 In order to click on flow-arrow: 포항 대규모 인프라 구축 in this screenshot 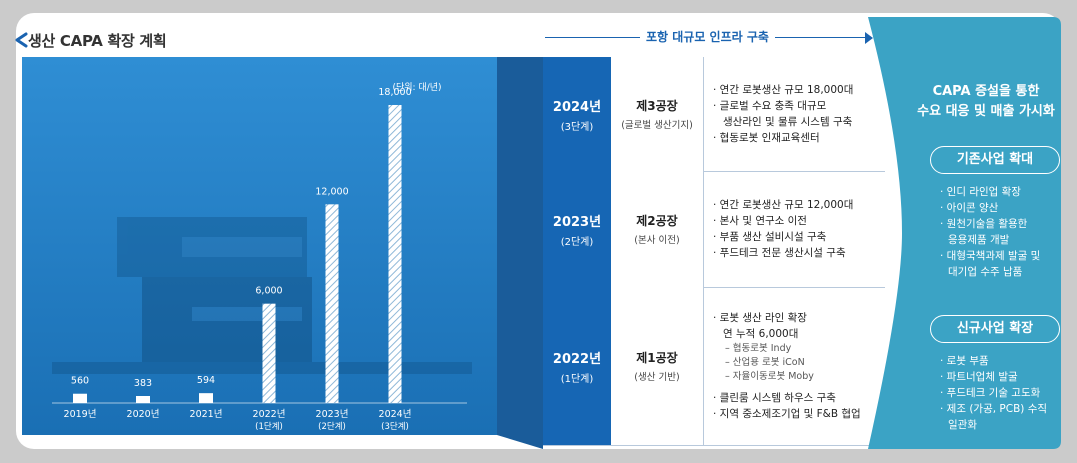, I will do `click(710, 38)`.